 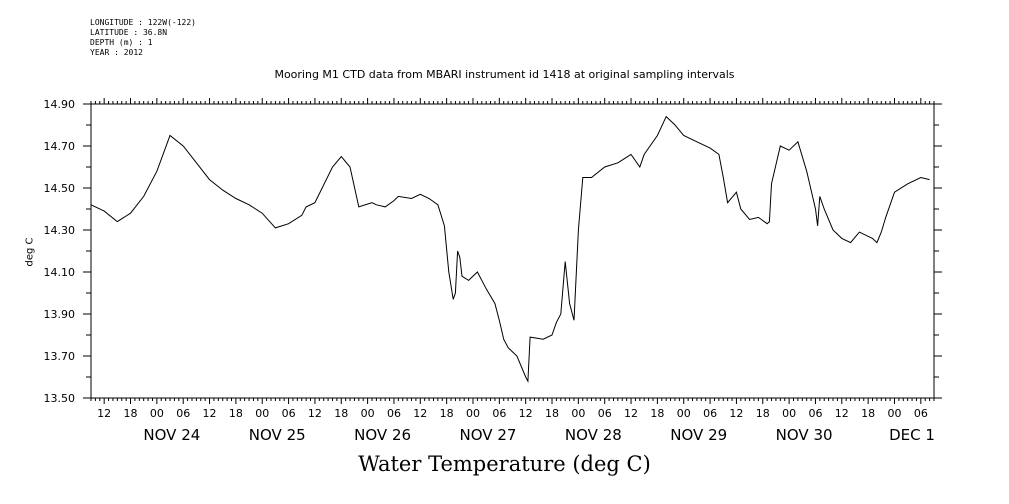 I want to click on longitude-label: LONGITUDE : 122W(-122), so click(x=143, y=22).